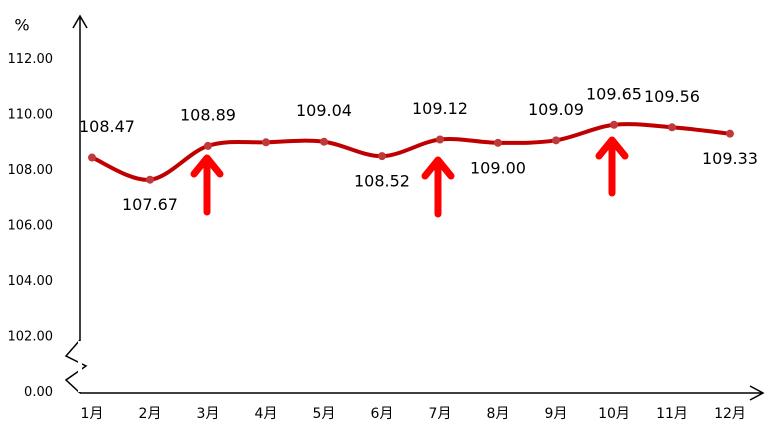  Describe the element at coordinates (498, 167) in the screenshot. I see `data-label: 109.00` at that location.